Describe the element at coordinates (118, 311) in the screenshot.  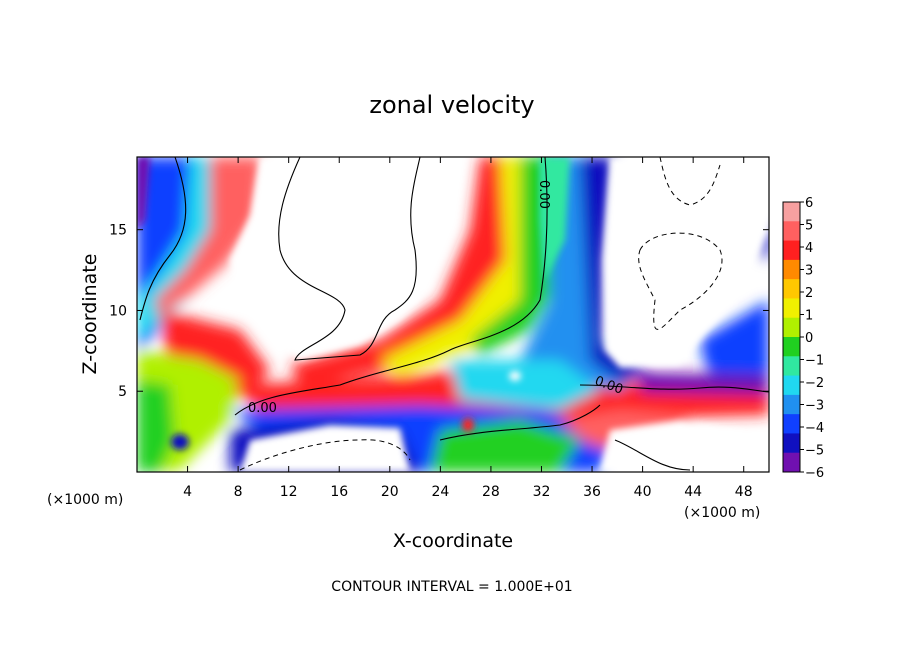
I see `y-tick-label: 10` at that location.